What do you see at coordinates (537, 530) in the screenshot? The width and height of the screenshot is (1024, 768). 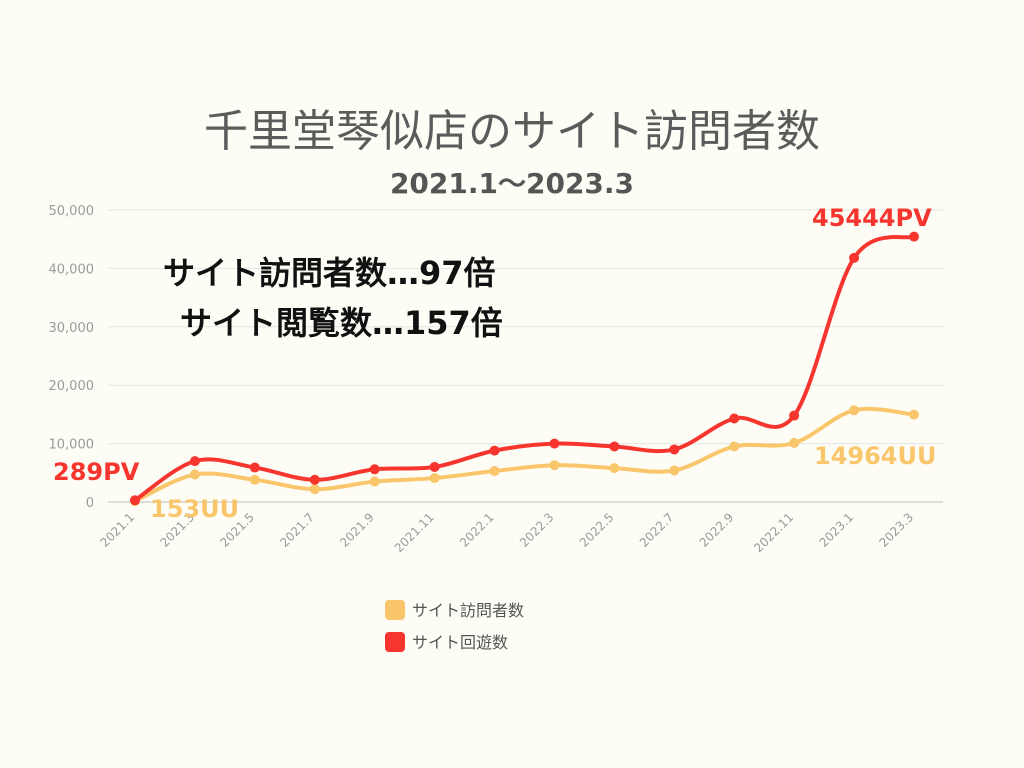 I see `x-tick-label: 2022.3` at bounding box center [537, 530].